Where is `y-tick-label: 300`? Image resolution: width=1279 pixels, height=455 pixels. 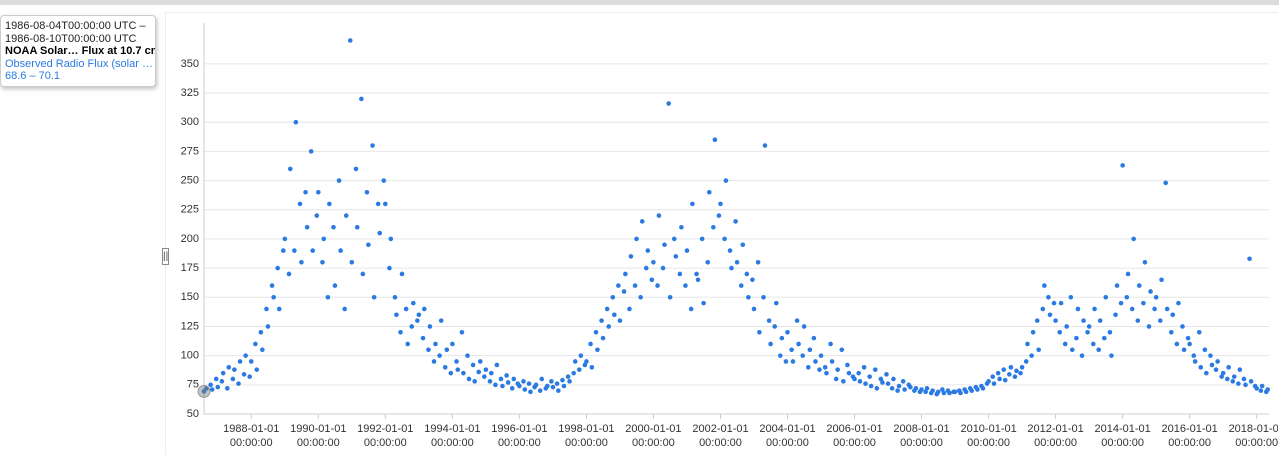
y-tick-label: 300 is located at coordinates (190, 122).